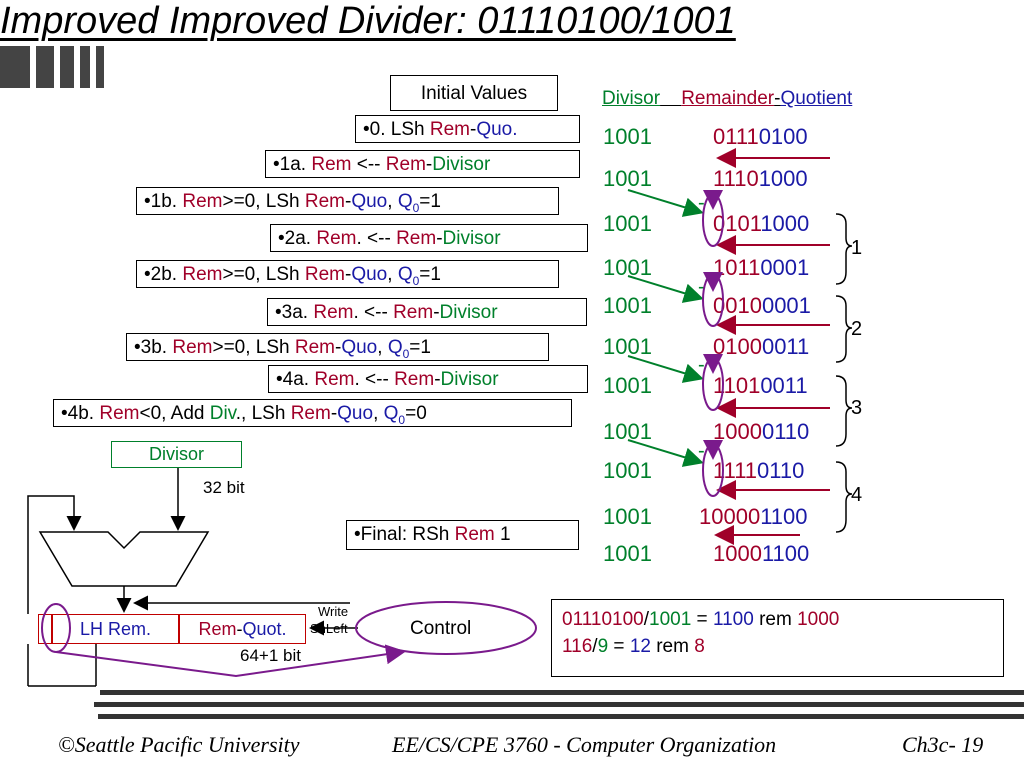  Describe the element at coordinates (414, 379) in the screenshot. I see `step-4a-rem2: Rem` at that location.